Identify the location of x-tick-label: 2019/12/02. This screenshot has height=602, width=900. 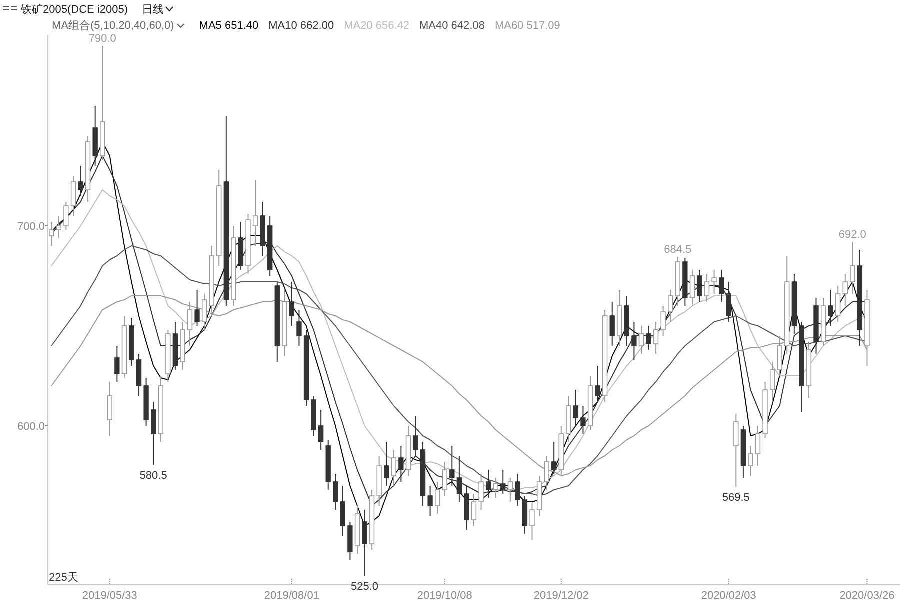
(561, 596).